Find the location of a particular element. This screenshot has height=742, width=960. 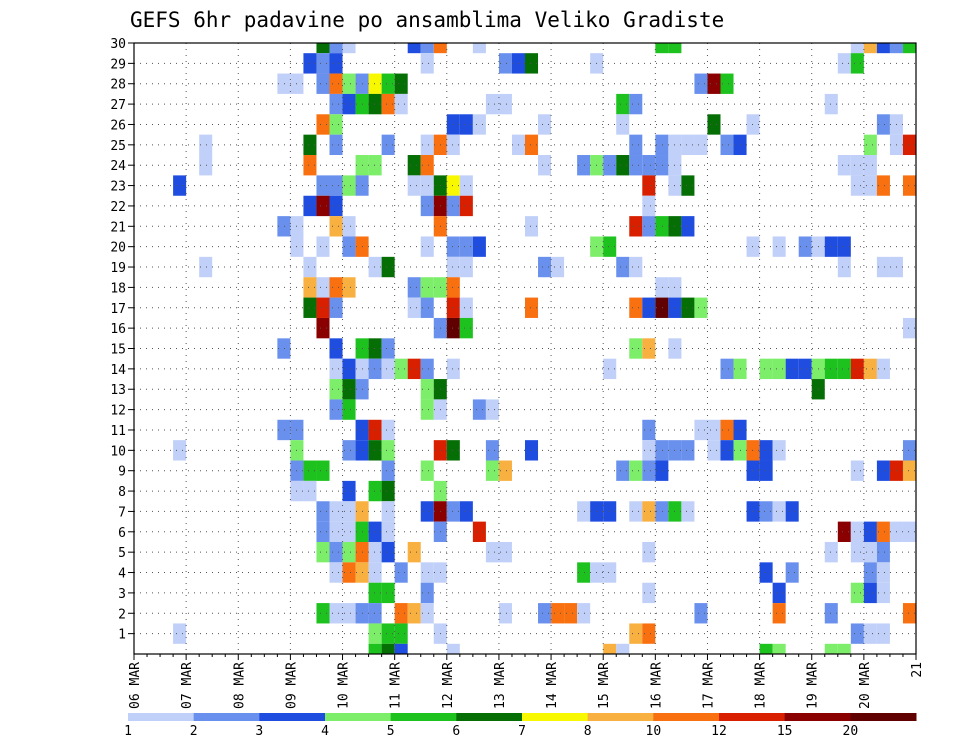

y-tick-label: 8 is located at coordinates (122, 492).